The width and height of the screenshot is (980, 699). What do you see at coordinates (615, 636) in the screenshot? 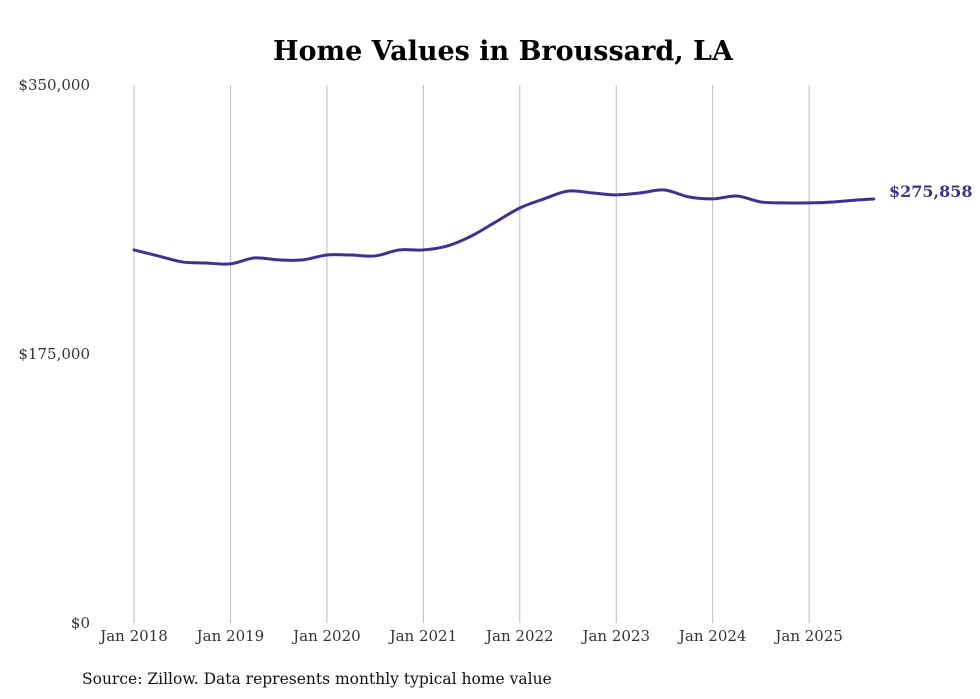
I see `x-tick-label: Jan 2023` at bounding box center [615, 636].